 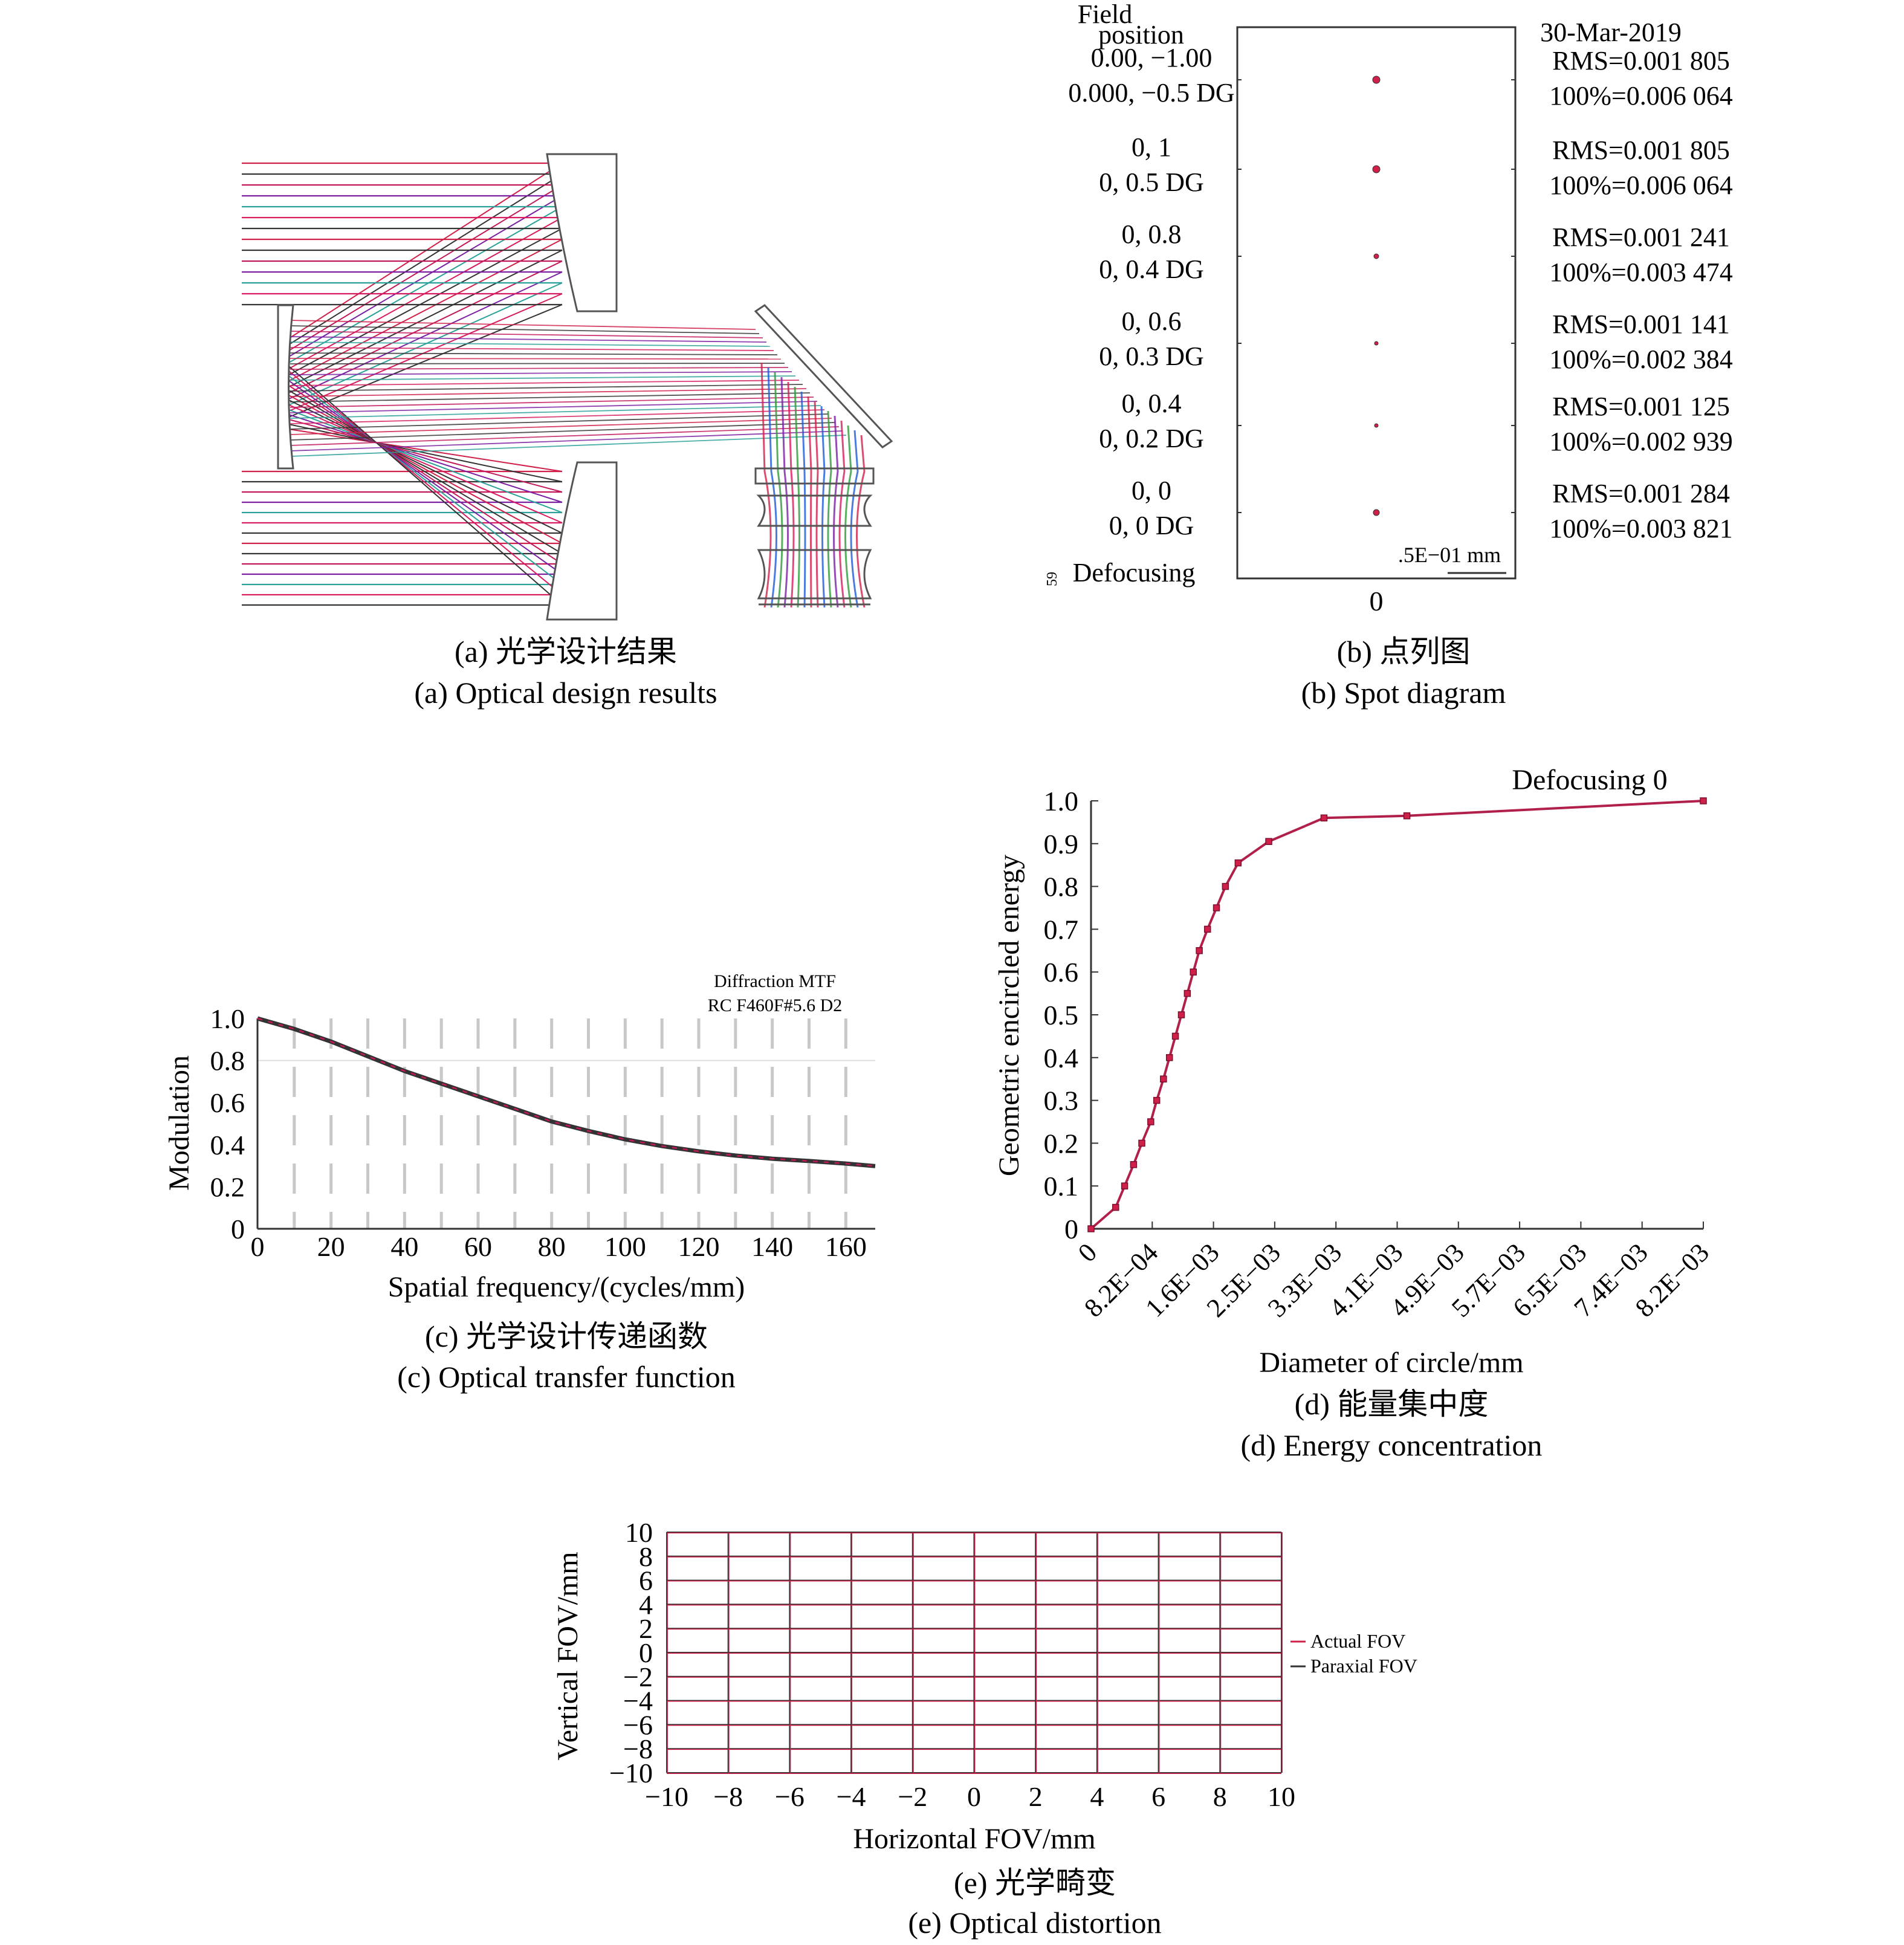 What do you see at coordinates (238, 1229) in the screenshot?
I see `mtf-y-tick: 0` at bounding box center [238, 1229].